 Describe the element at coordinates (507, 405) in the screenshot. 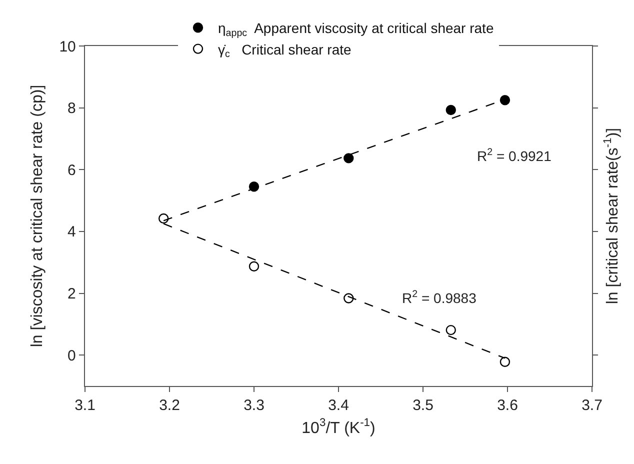

I see `x-tick-label: 3.6` at that location.